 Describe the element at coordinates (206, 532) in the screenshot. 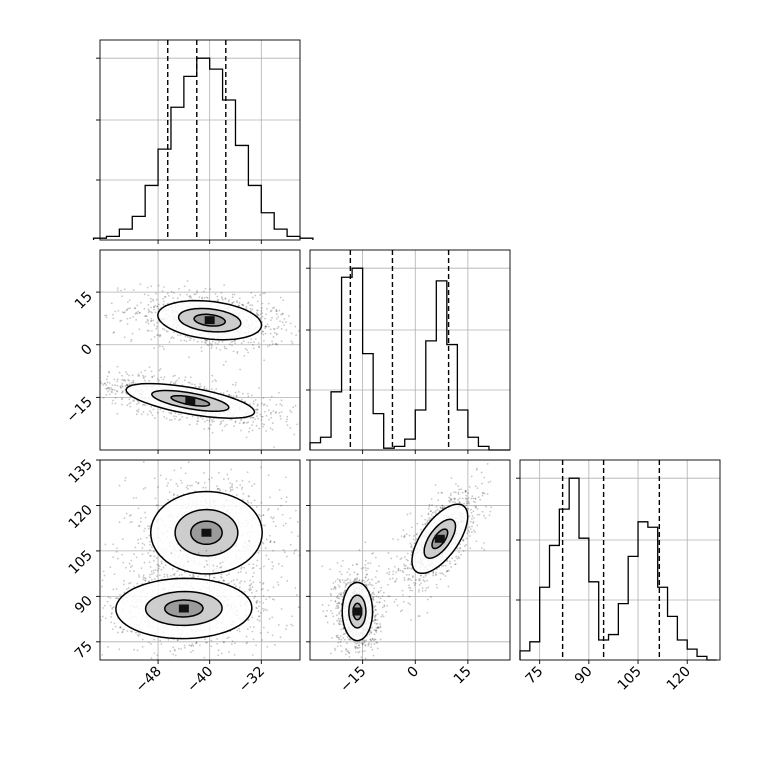

I see `density-peak` at that location.